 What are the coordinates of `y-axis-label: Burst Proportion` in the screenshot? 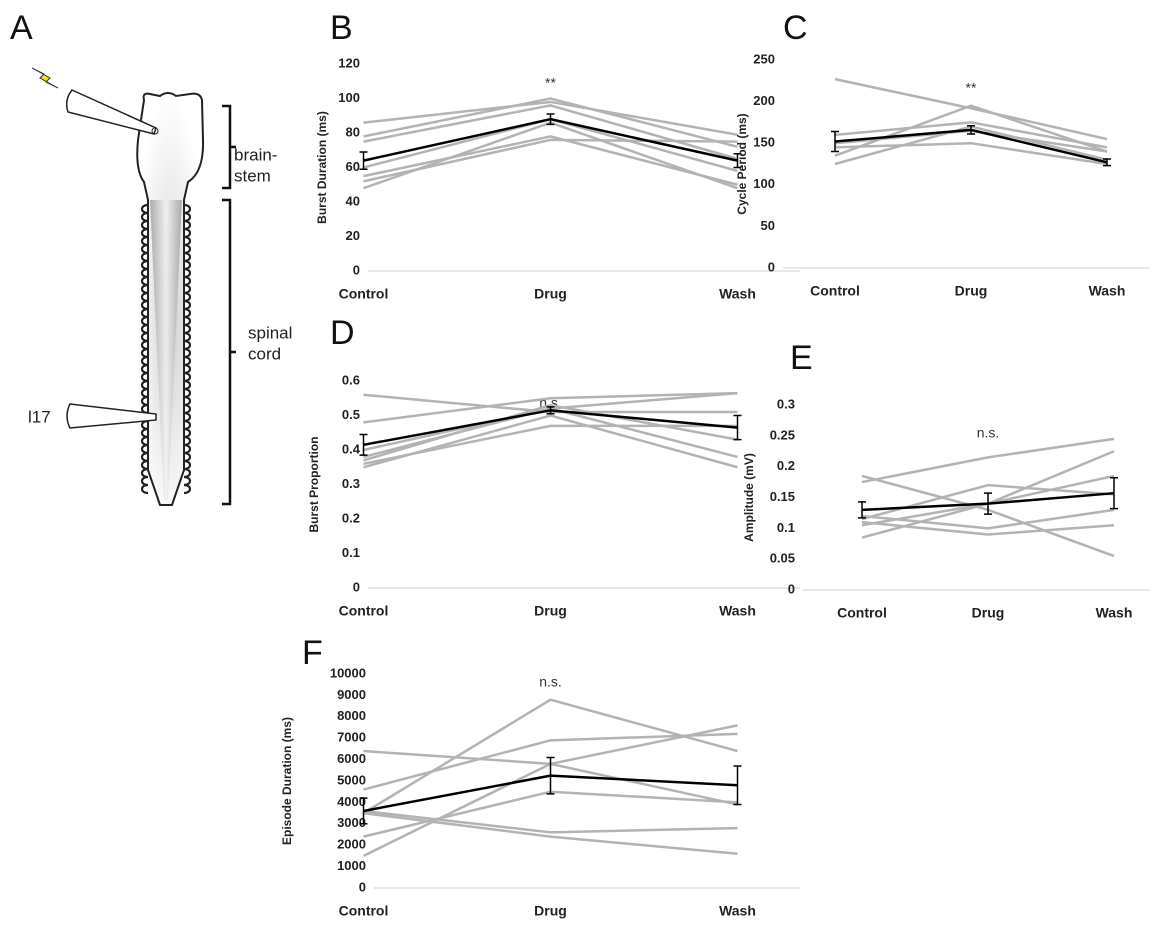 It's located at (314, 485).